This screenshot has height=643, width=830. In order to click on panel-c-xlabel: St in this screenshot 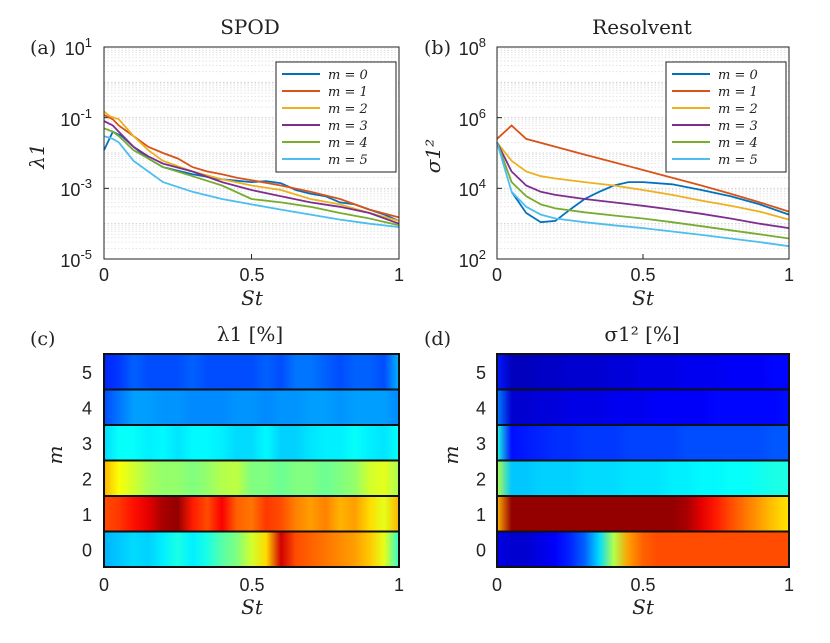, I will do `click(252, 607)`.